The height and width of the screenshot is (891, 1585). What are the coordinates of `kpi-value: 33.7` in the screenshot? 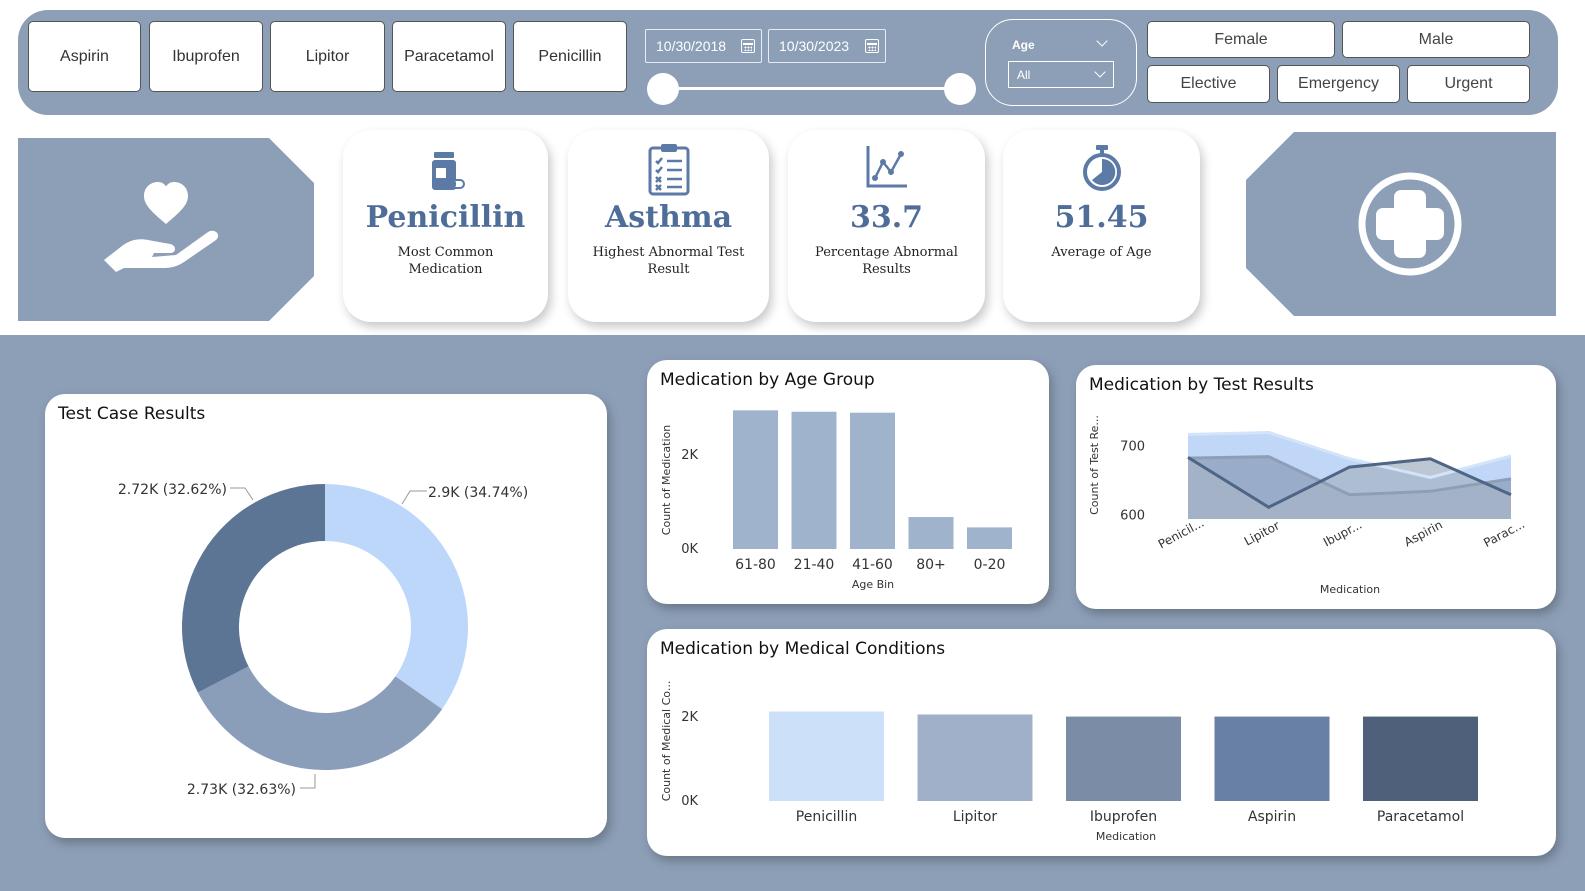 It's located at (886, 217).